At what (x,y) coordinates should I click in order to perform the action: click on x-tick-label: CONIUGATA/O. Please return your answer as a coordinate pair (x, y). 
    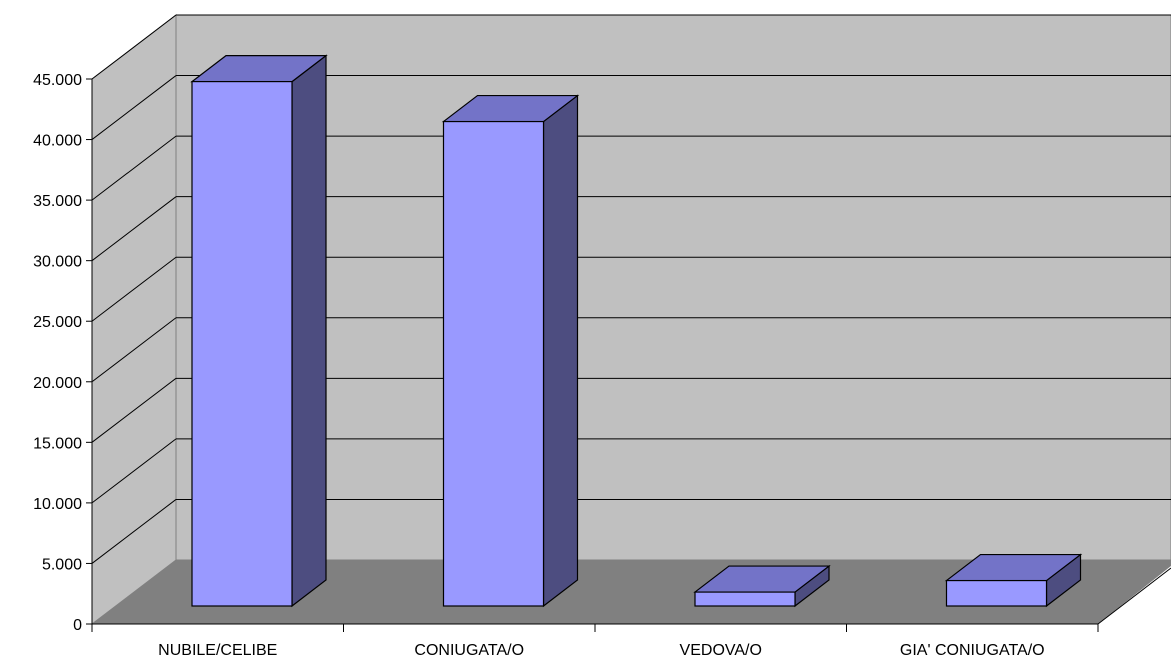
    Looking at the image, I should click on (469, 650).